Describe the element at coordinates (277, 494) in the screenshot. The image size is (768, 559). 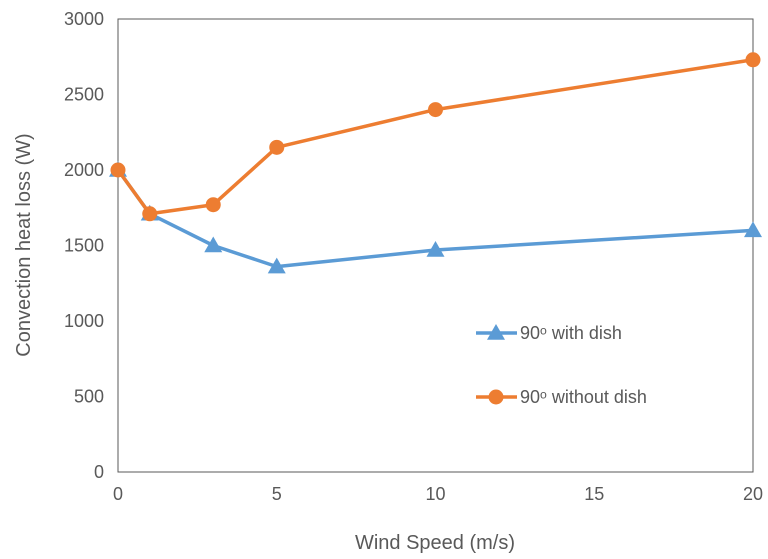
I see `x-tick-label: 5` at that location.